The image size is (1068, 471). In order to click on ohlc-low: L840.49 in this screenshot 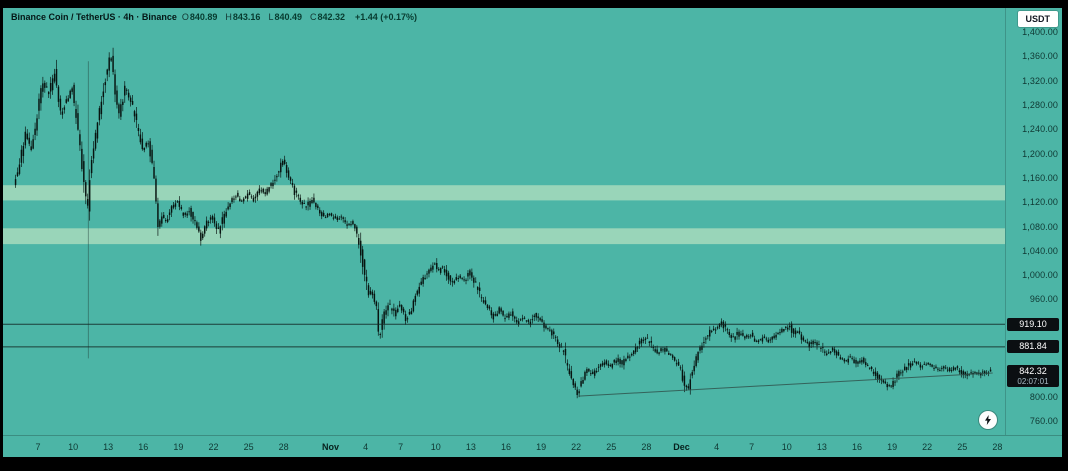, I will do `click(285, 17)`.